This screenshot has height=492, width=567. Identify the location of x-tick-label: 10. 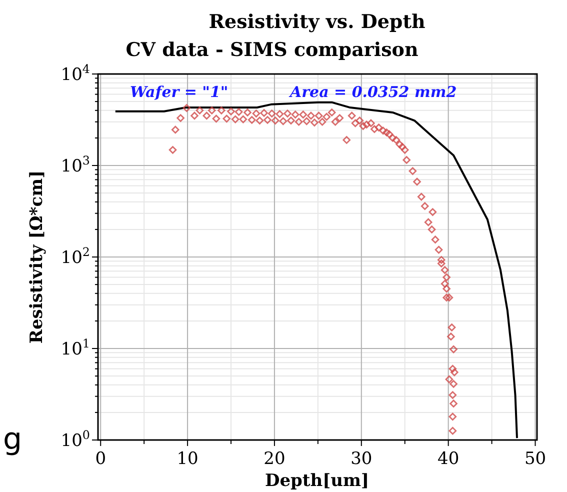
(187, 459).